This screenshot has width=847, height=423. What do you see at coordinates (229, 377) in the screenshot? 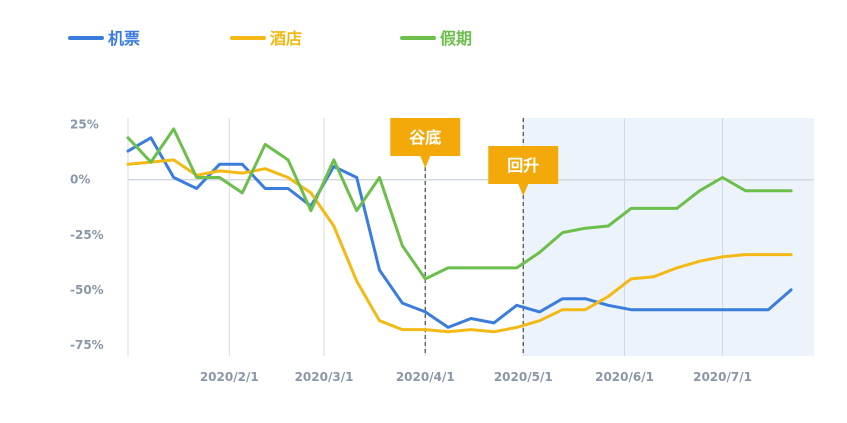
I see `x-tick-label-0: 2020/2/1` at bounding box center [229, 377].